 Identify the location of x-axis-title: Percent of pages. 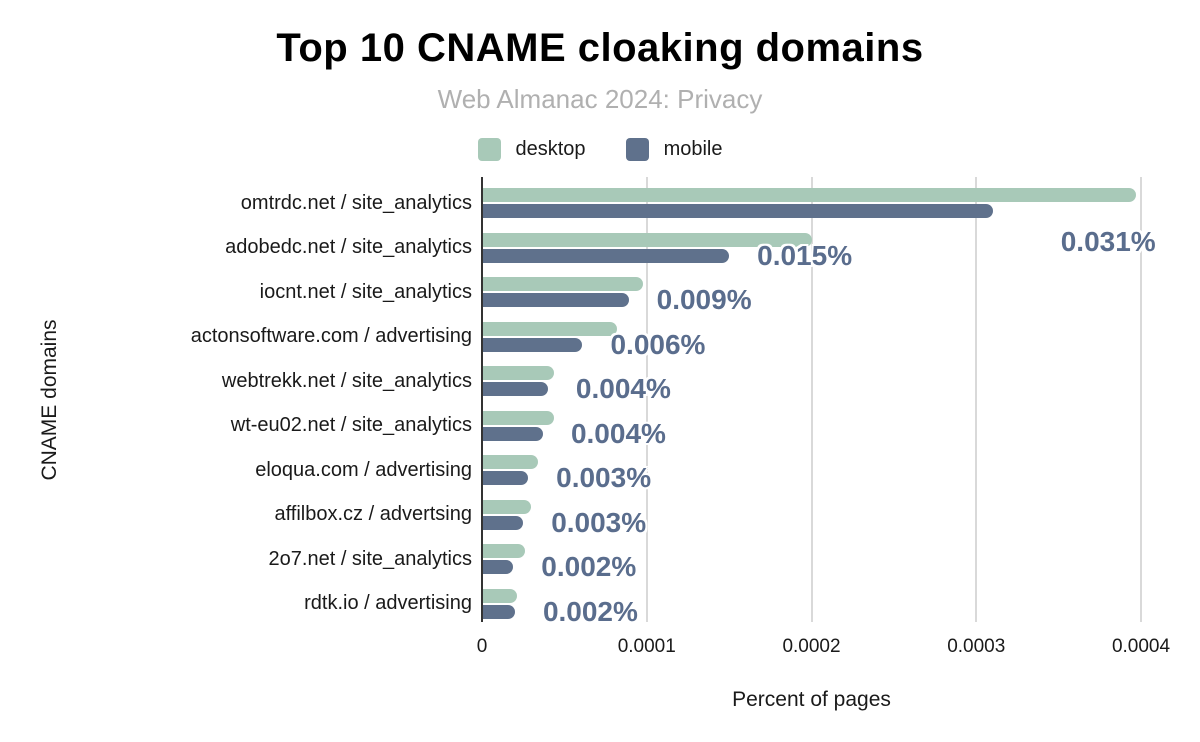
(811, 699).